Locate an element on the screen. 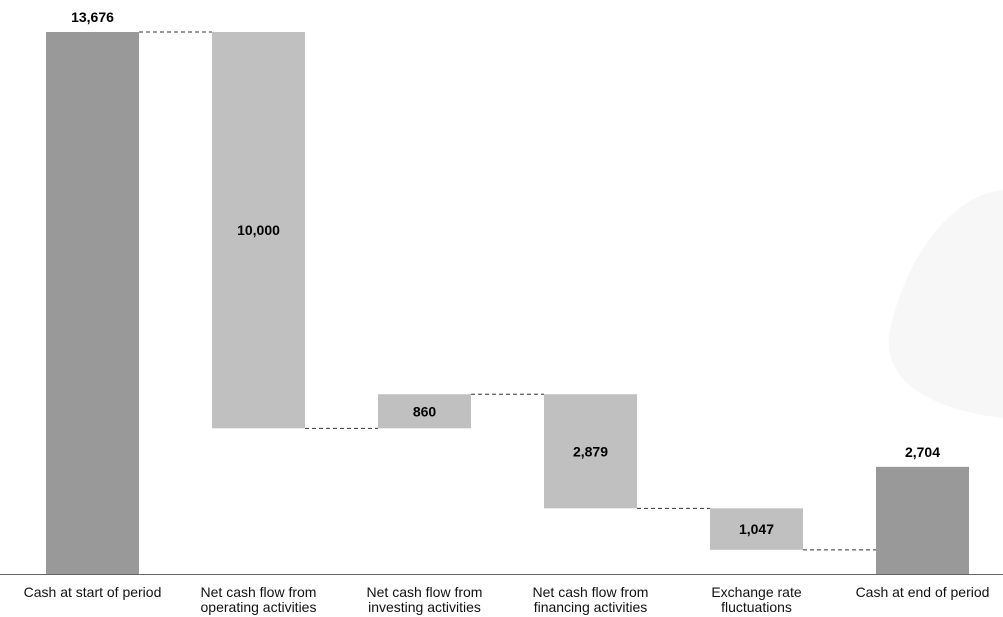 The height and width of the screenshot is (617, 1003). value-label-4: 1,047 is located at coordinates (756, 529).